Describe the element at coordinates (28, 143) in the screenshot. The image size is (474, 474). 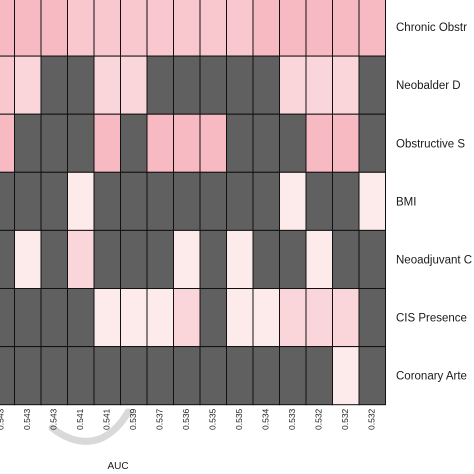
I see `heatmap-cell-r2-c1` at that location.